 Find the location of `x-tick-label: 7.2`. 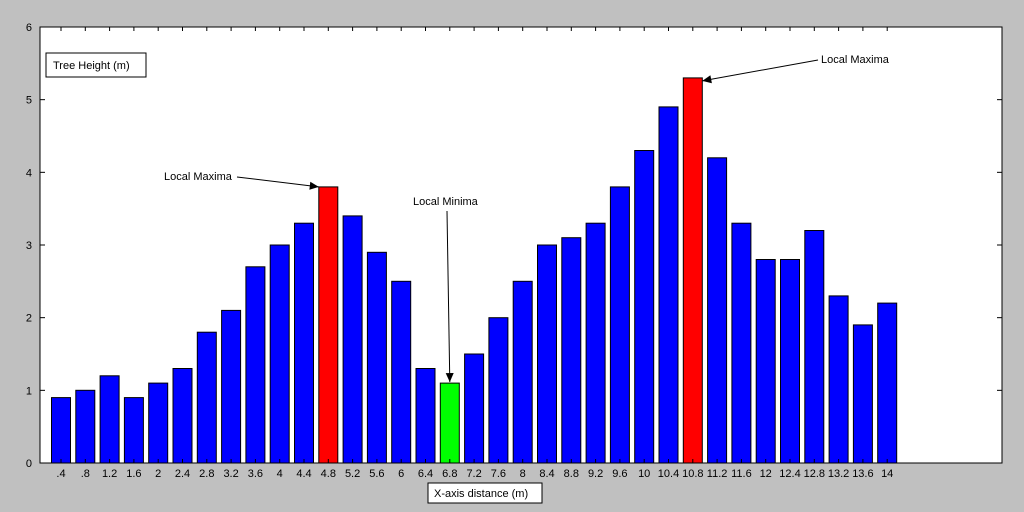

x-tick-label: 7.2 is located at coordinates (473, 474).